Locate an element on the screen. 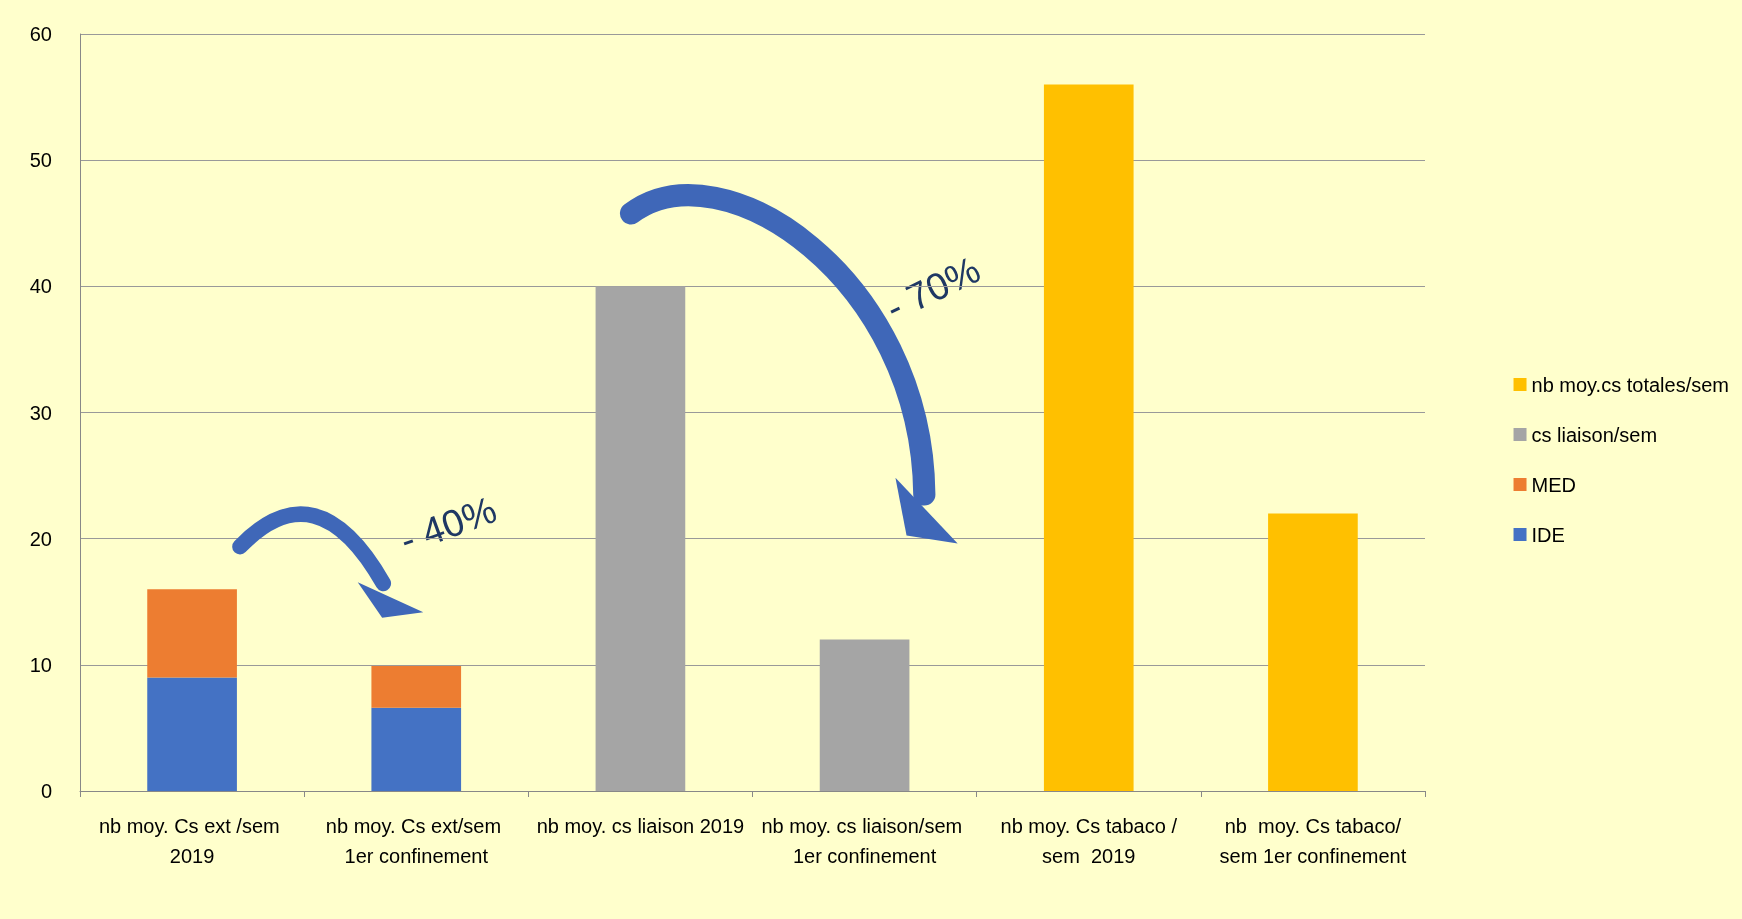 This screenshot has height=919, width=1742. y-tick-label: 30 is located at coordinates (40, 412).